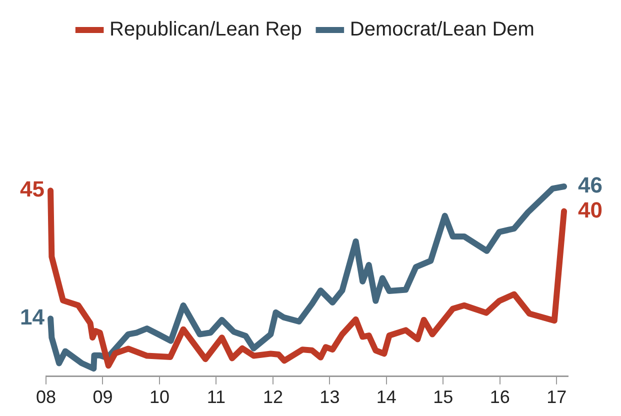 The image size is (621, 416). Describe the element at coordinates (443, 397) in the screenshot. I see `x-tick-label: 15` at that location.